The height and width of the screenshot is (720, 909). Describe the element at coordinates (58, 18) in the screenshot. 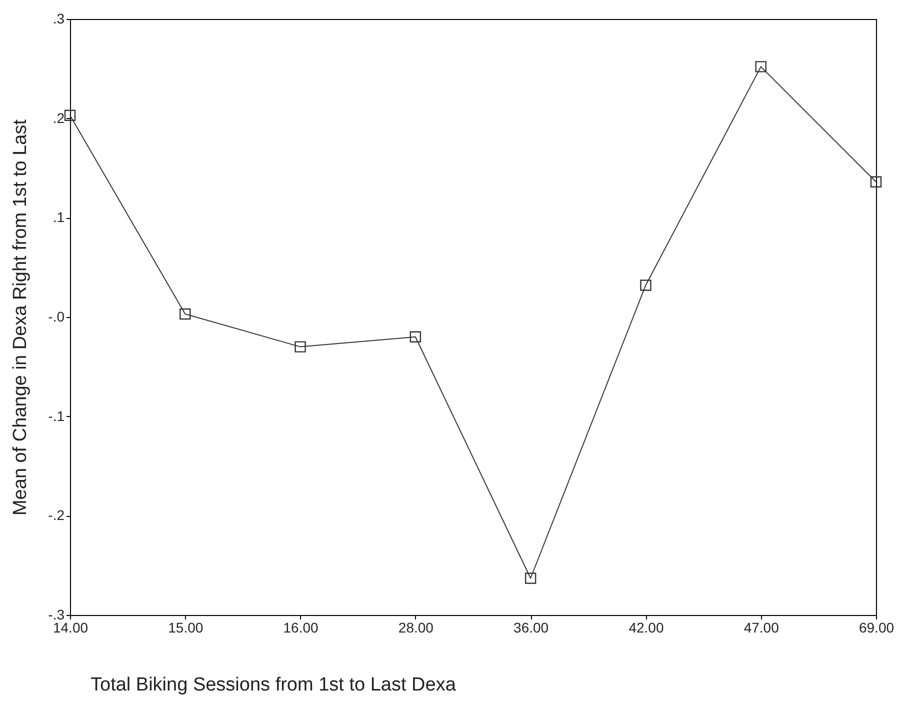

I see `y-tick-label: .3` at that location.